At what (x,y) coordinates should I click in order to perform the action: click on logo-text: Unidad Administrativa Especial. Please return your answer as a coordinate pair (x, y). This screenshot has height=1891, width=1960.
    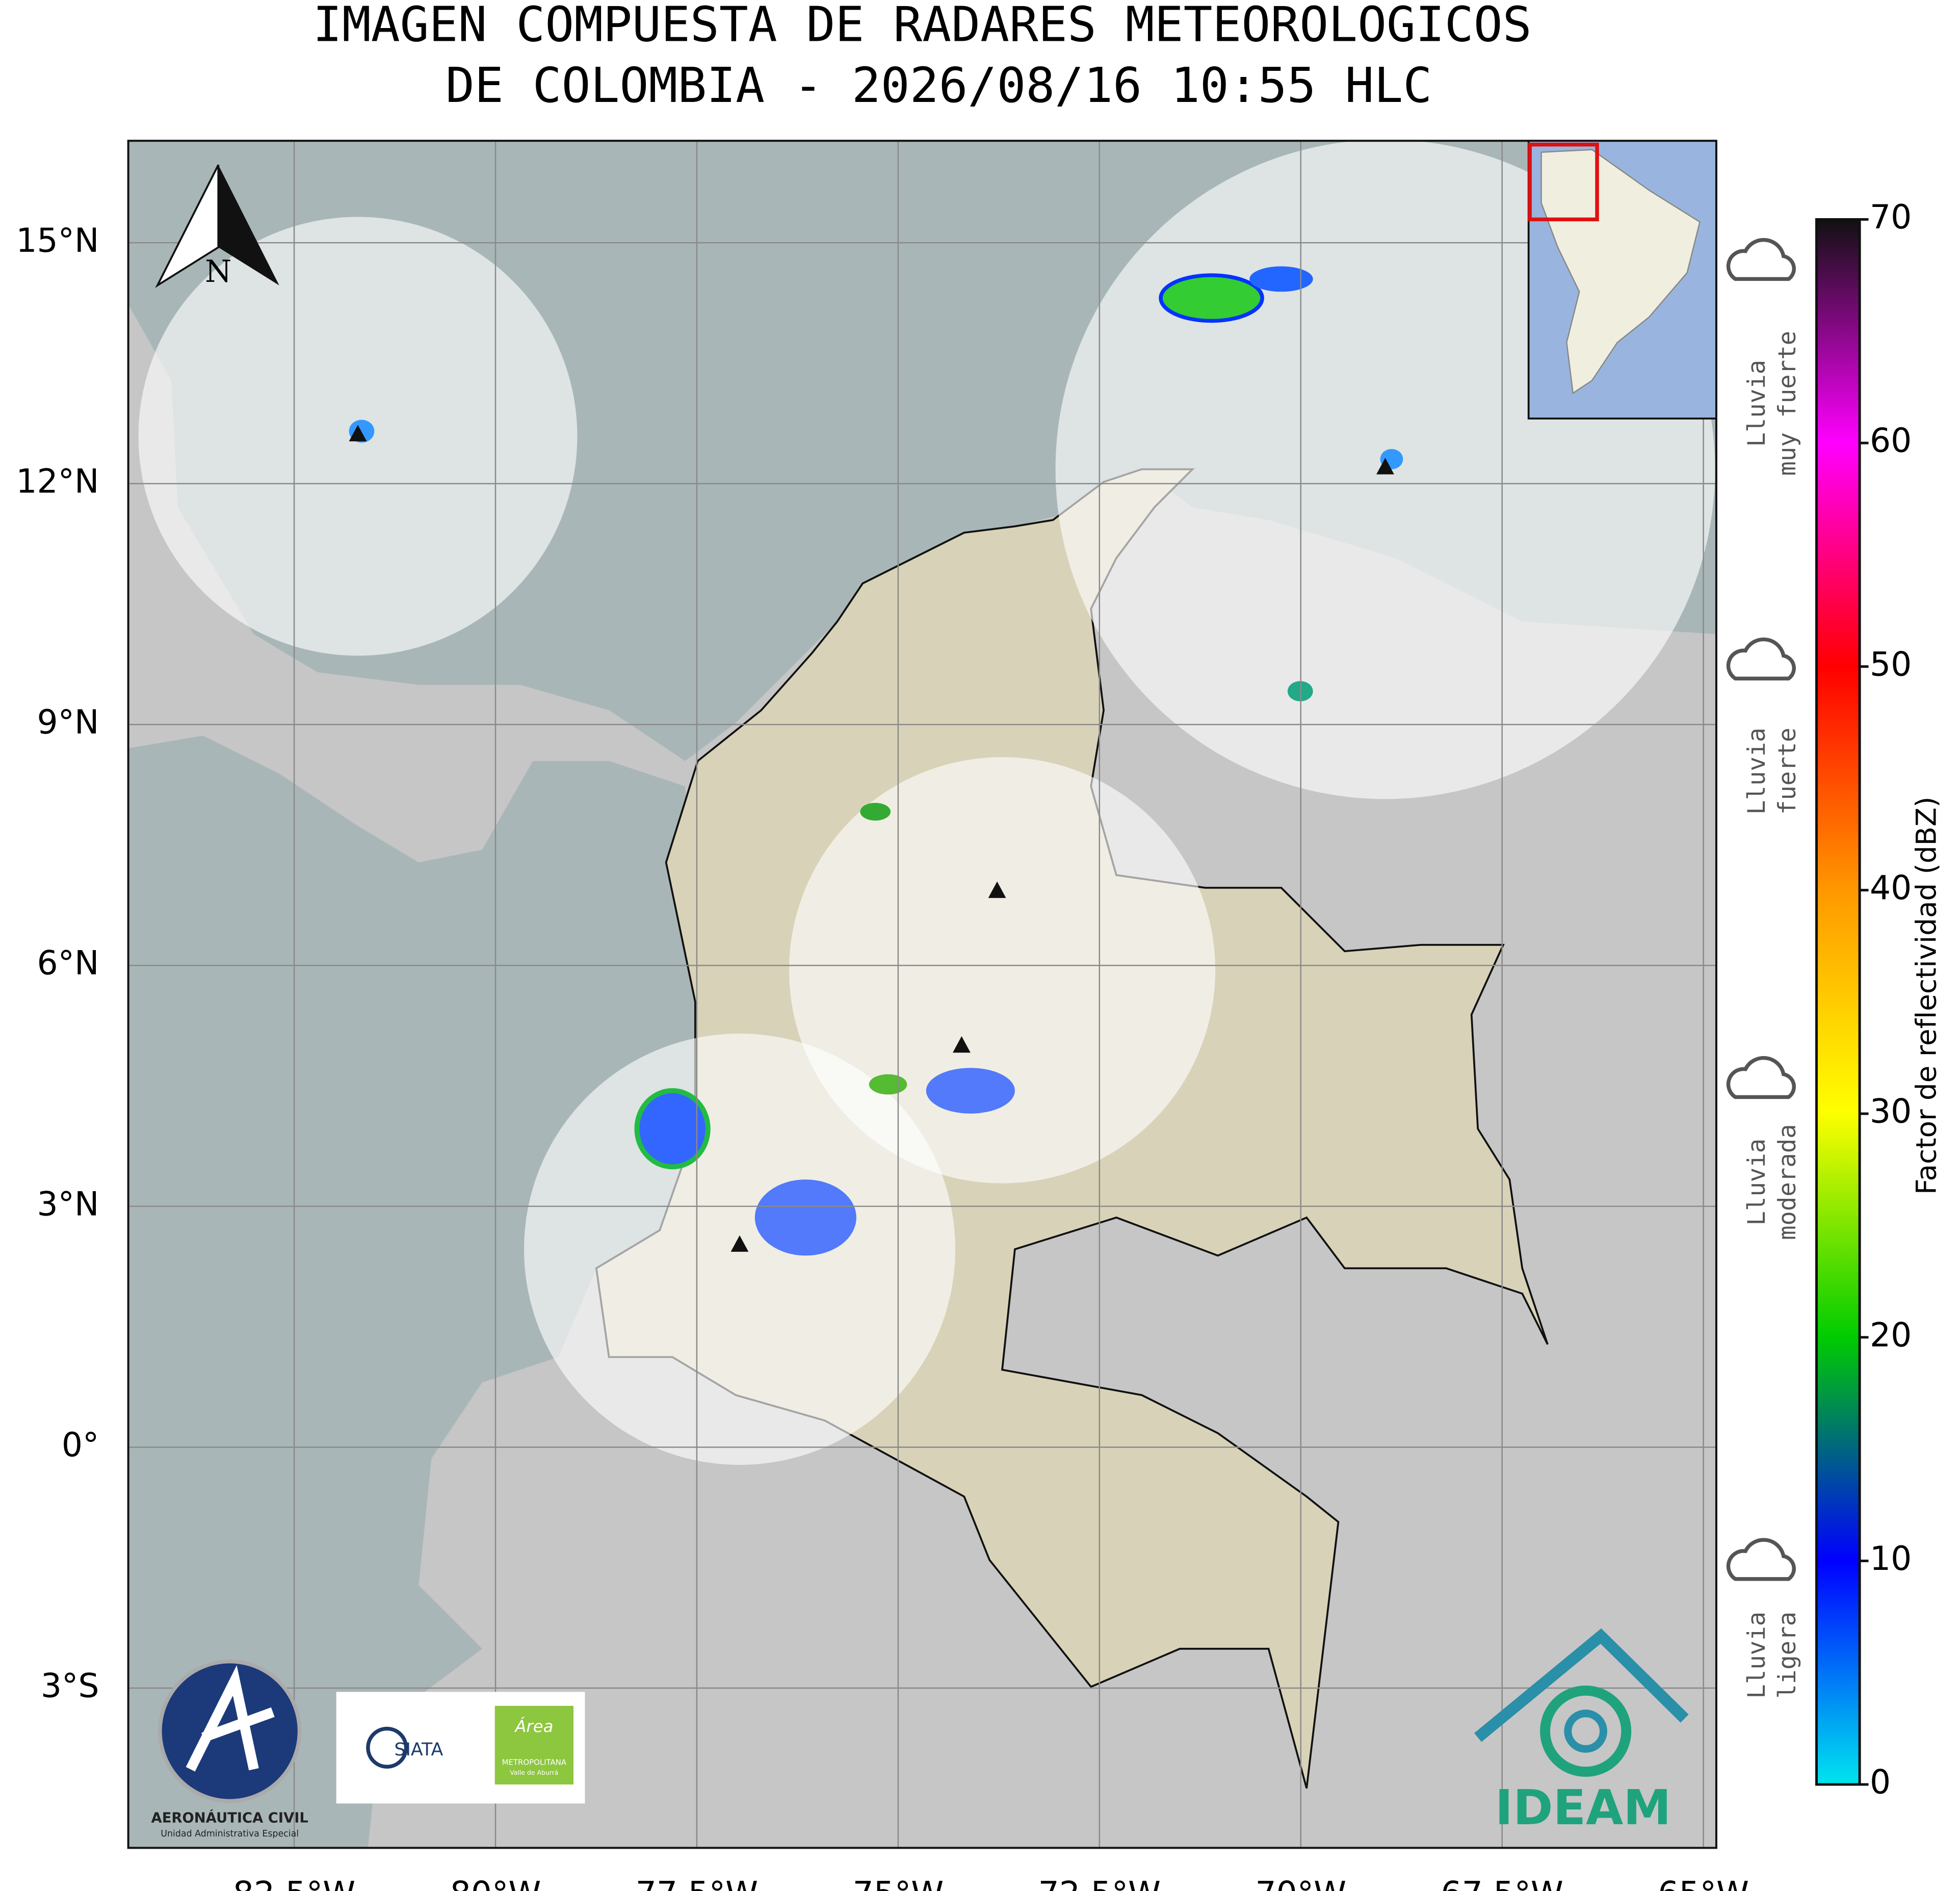
    Looking at the image, I should click on (230, 1834).